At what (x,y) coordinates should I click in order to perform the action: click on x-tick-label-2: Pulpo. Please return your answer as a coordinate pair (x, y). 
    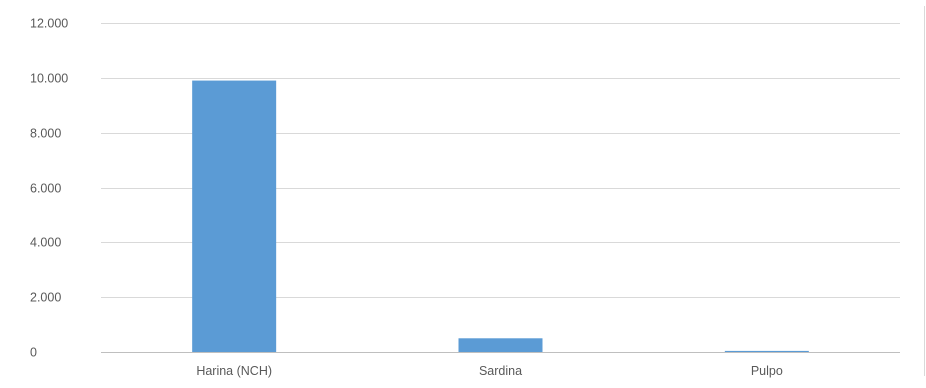
    Looking at the image, I should click on (767, 371).